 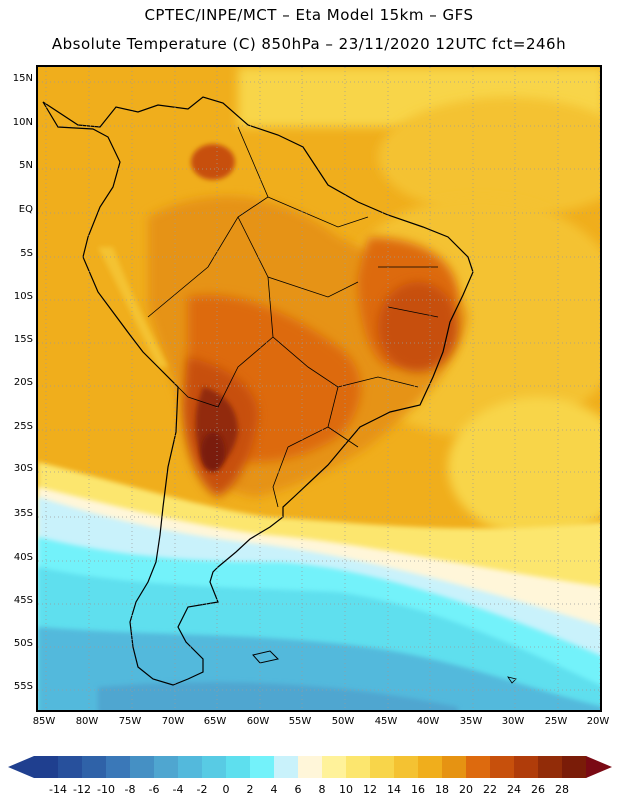 What do you see at coordinates (300, 721) in the screenshot?
I see `longitude-label: 55W` at bounding box center [300, 721].